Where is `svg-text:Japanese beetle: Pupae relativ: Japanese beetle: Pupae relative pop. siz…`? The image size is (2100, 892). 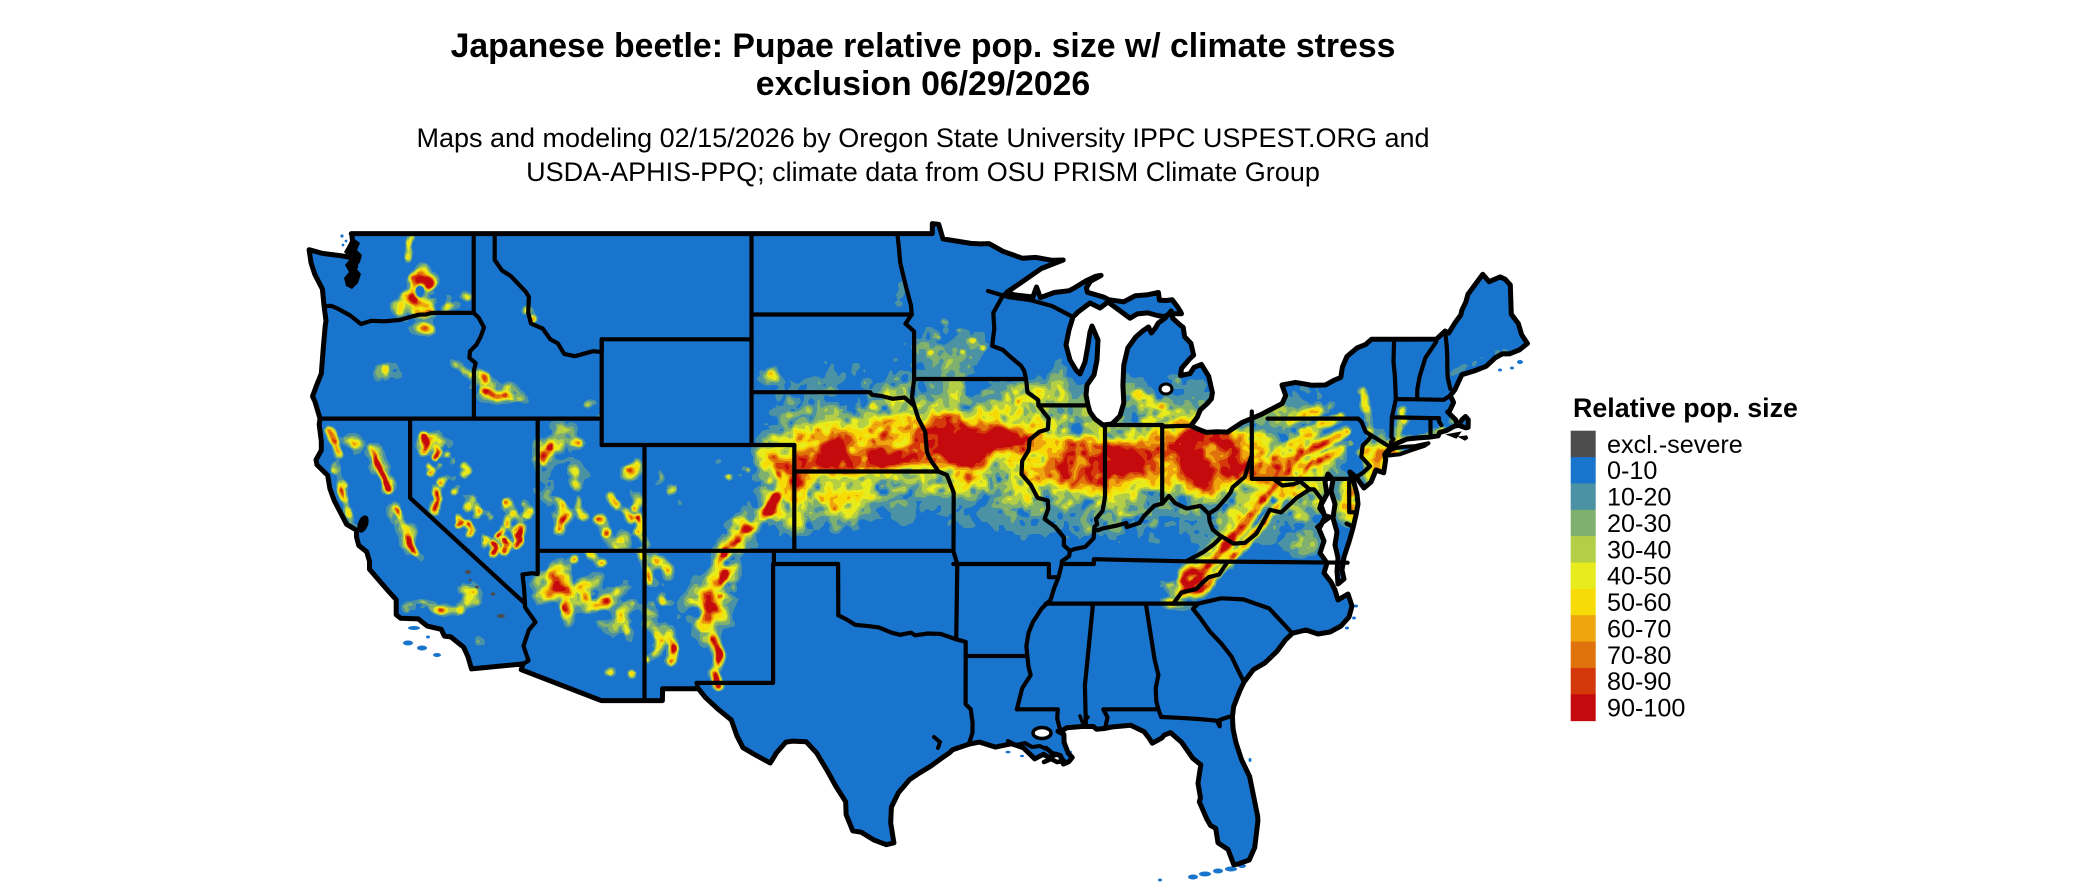
svg-text:Japanese beetle: Pupae relativ: Japanese beetle: Pupae relative pop. siz… is located at coordinates (923, 46).